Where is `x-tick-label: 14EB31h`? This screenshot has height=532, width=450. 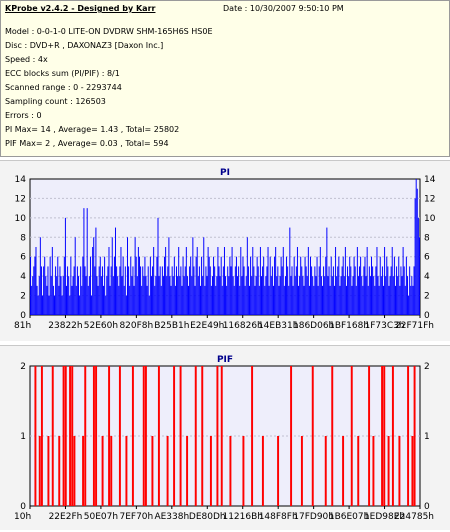 x-tick-label: 14EB31h is located at coordinates (278, 326).